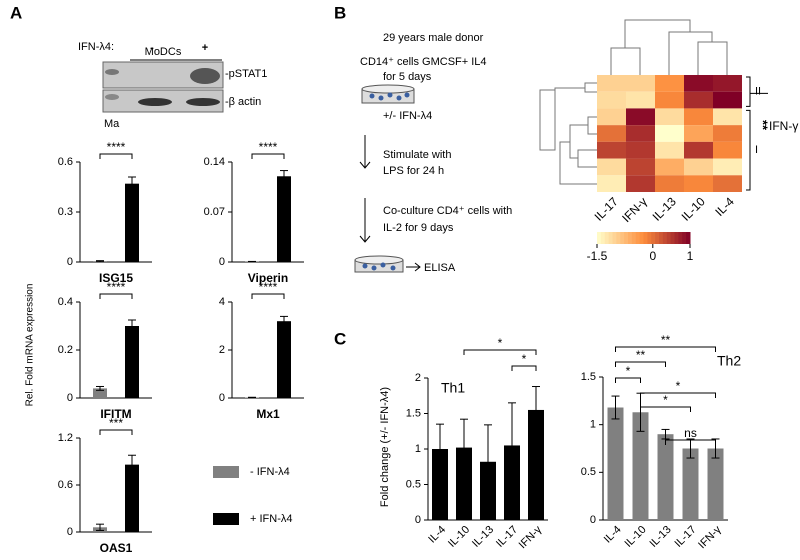  Describe the element at coordinates (243, 102) in the screenshot. I see `band-label: -β actin` at that location.